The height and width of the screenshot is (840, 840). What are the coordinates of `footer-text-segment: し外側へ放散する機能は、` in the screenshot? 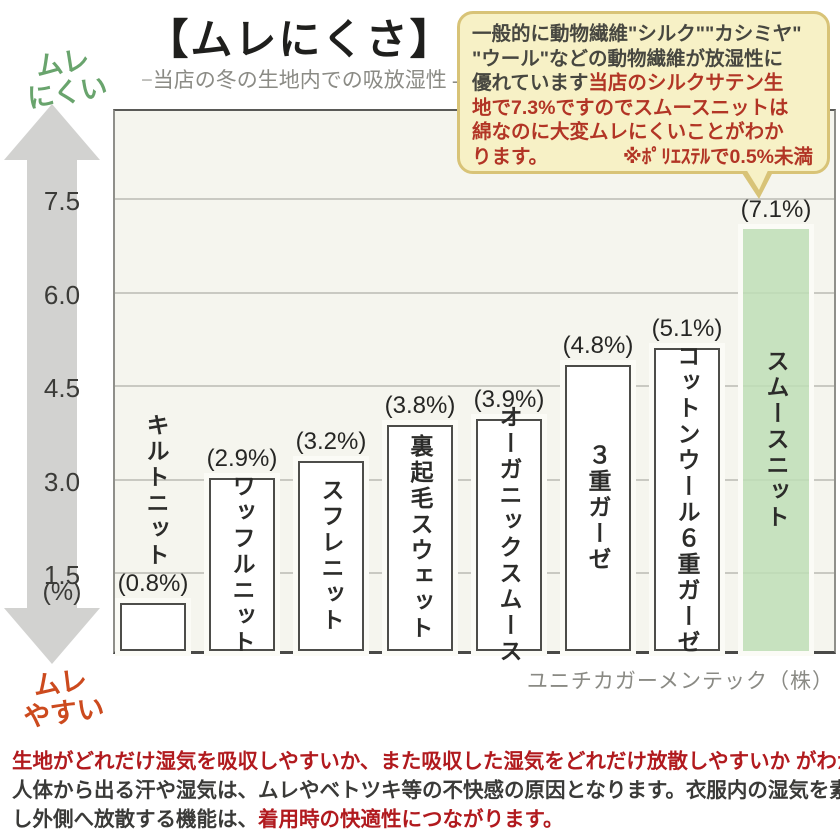 It's located at (135, 819).